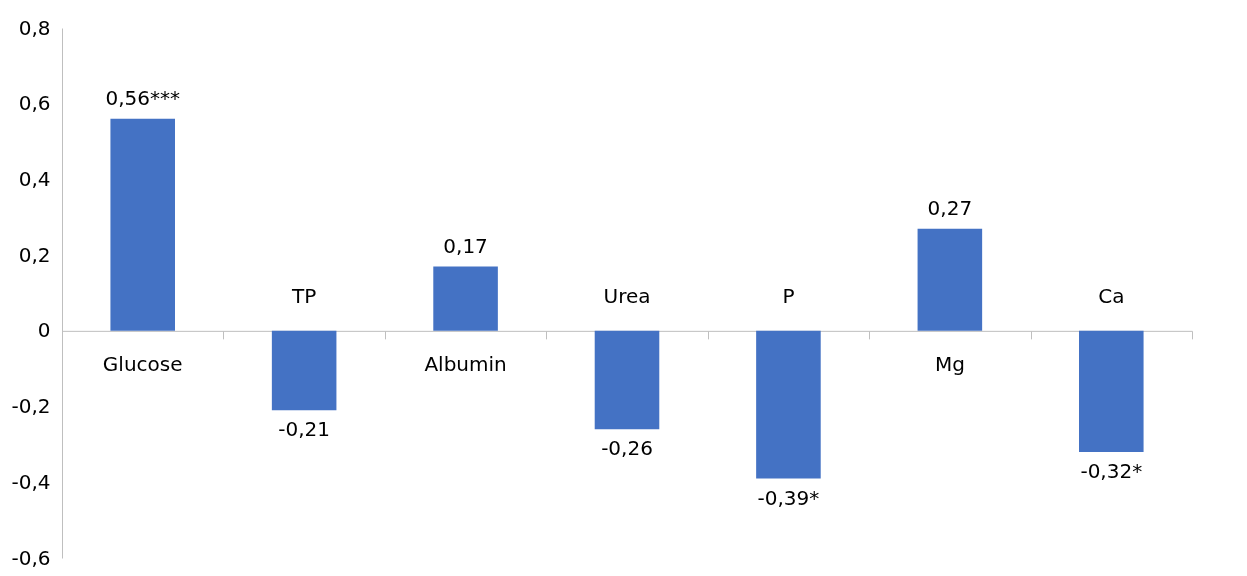 The image size is (1247, 576). What do you see at coordinates (1111, 295) in the screenshot?
I see `x-tick-label: Ca` at bounding box center [1111, 295].